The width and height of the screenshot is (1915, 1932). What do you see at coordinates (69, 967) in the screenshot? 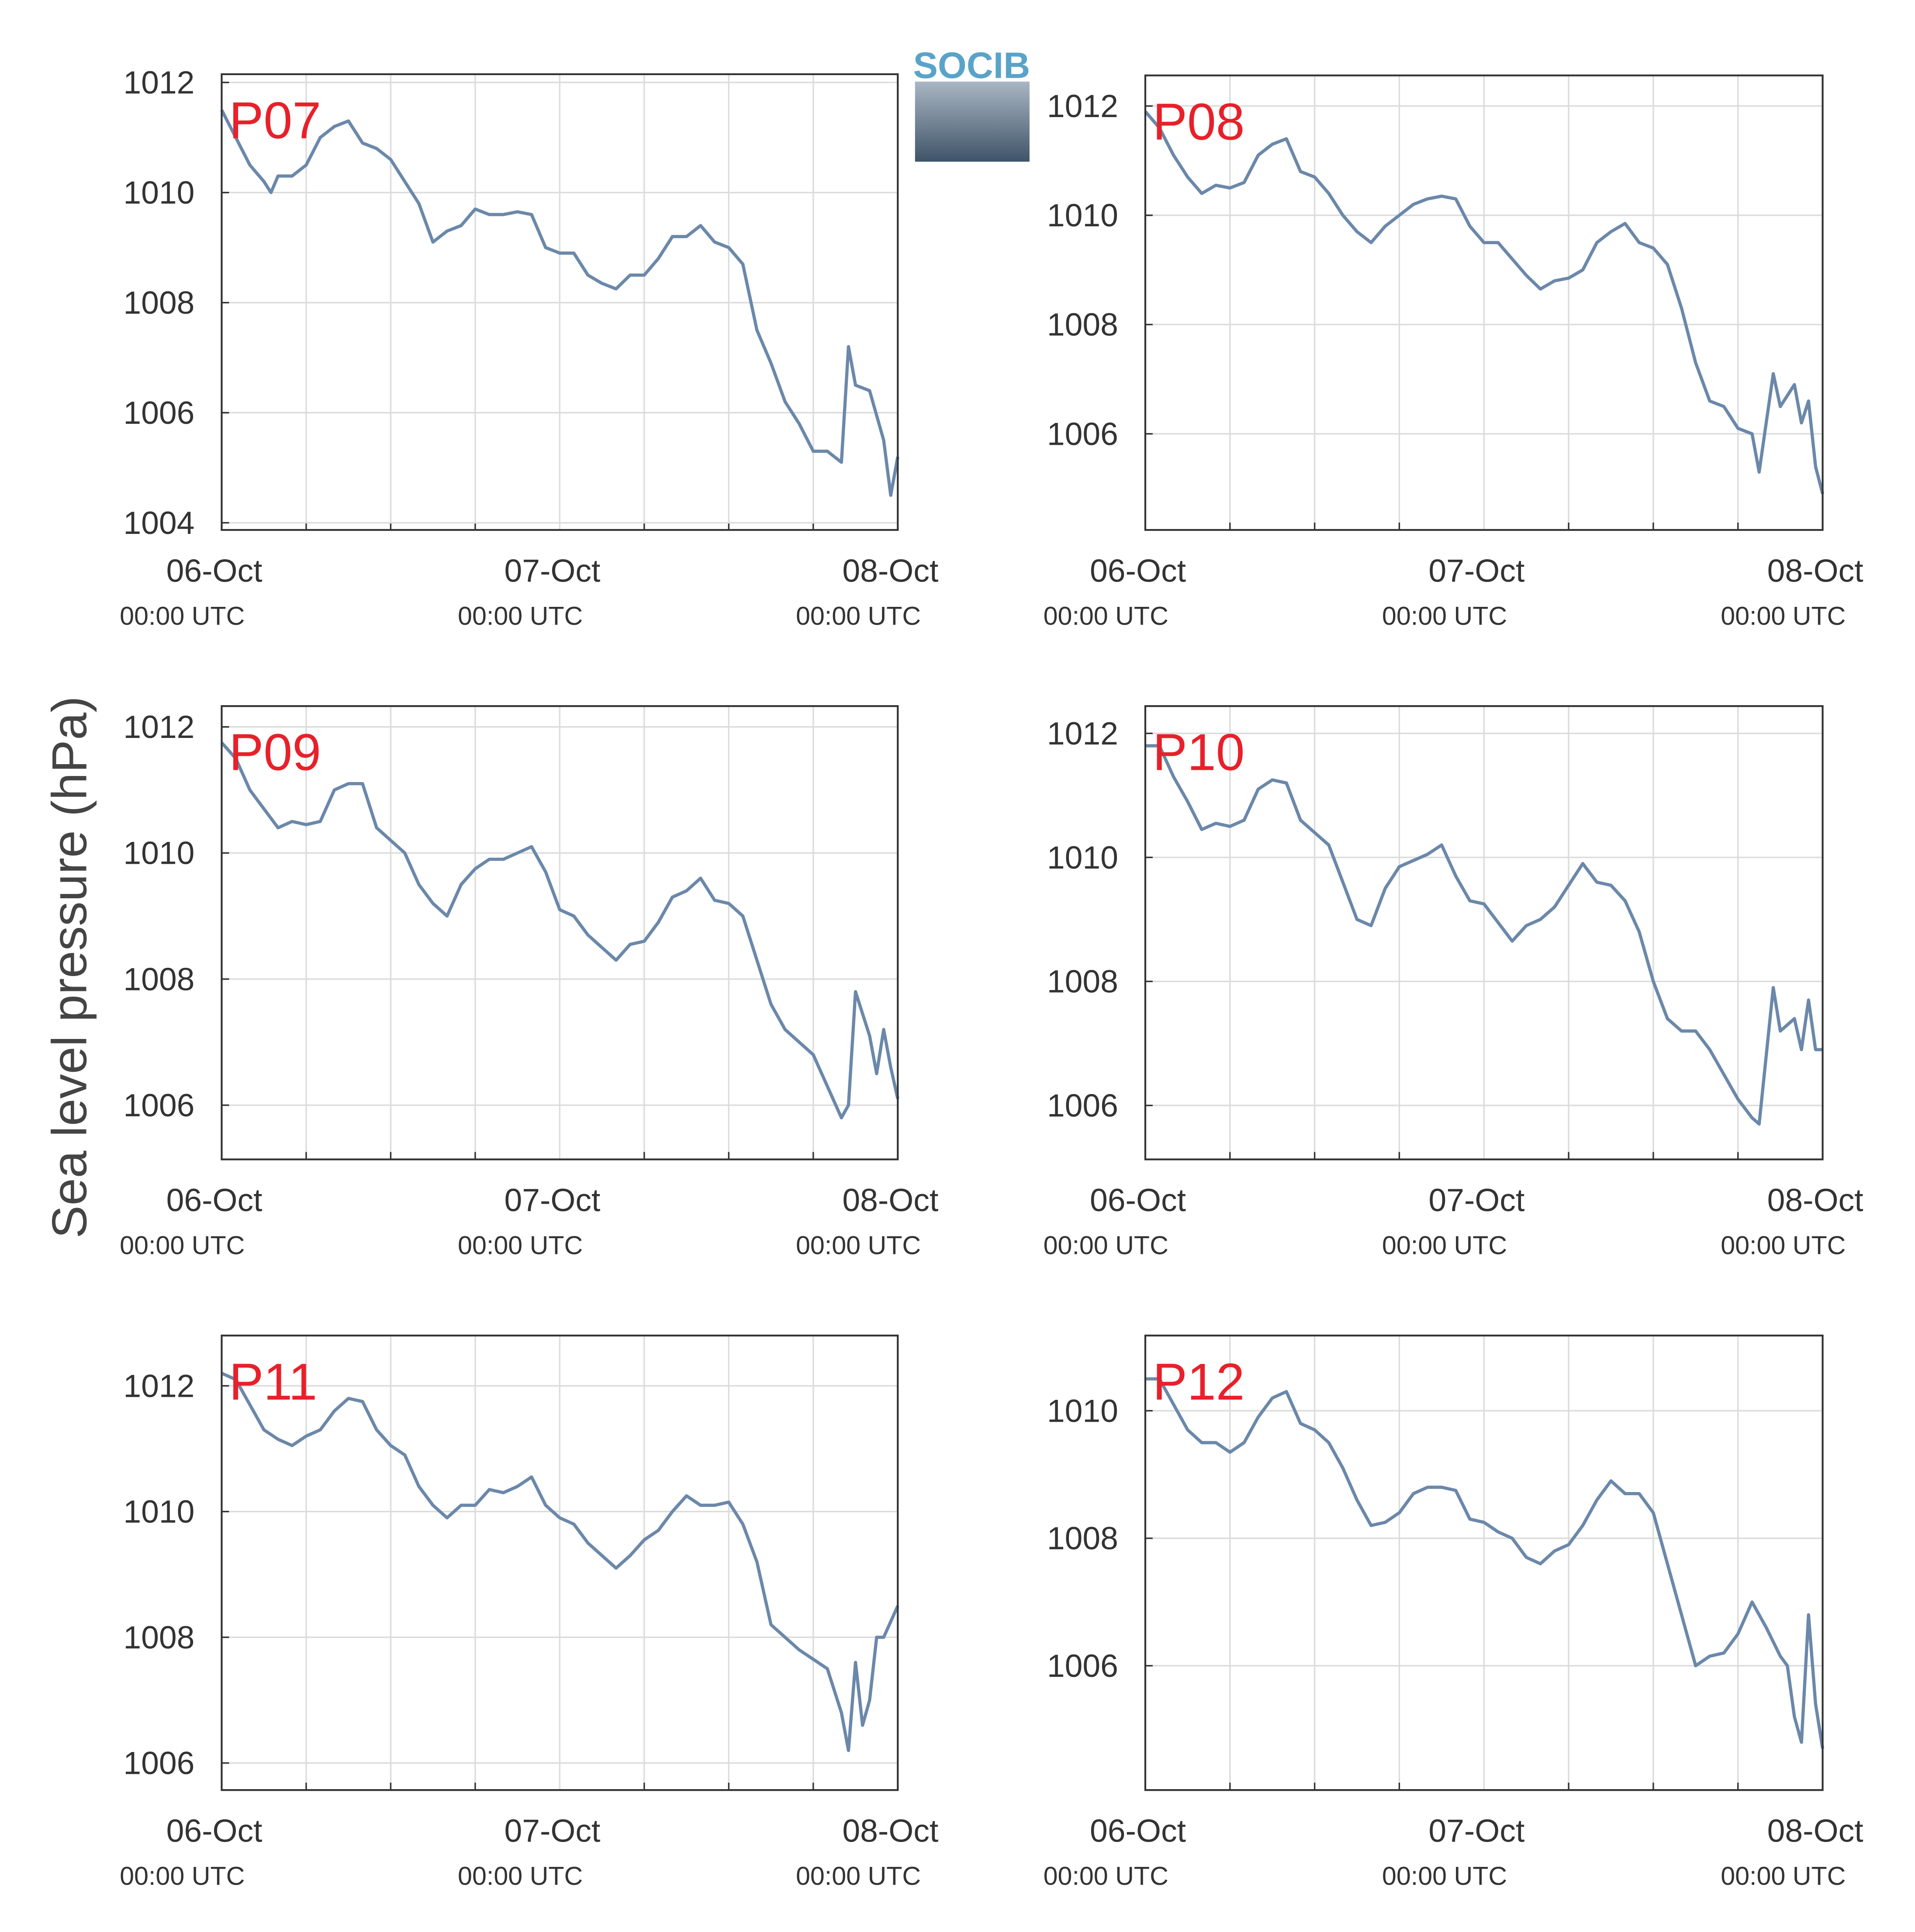
I see `y-axis-label: Sea level pressure (hPa)` at bounding box center [69, 967].